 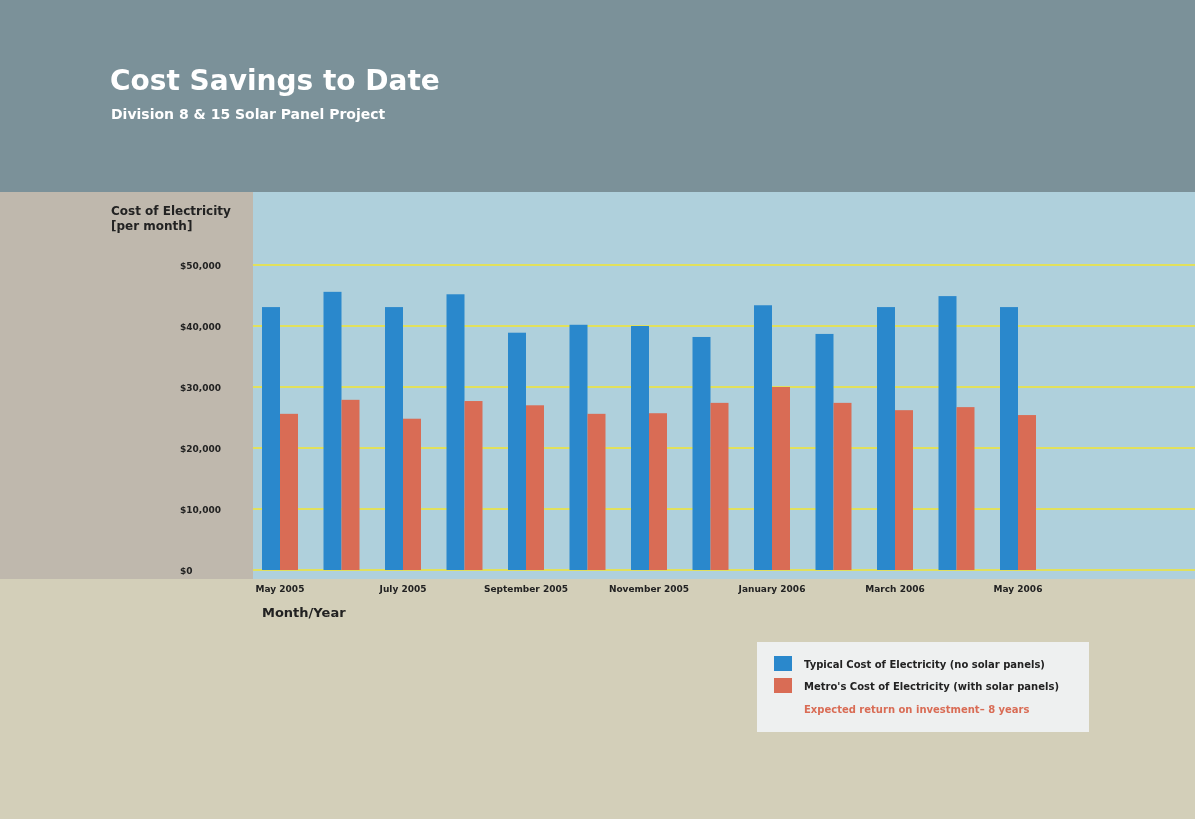 What do you see at coordinates (200, 327) in the screenshot?
I see `y-tick-label: $40,000` at bounding box center [200, 327].